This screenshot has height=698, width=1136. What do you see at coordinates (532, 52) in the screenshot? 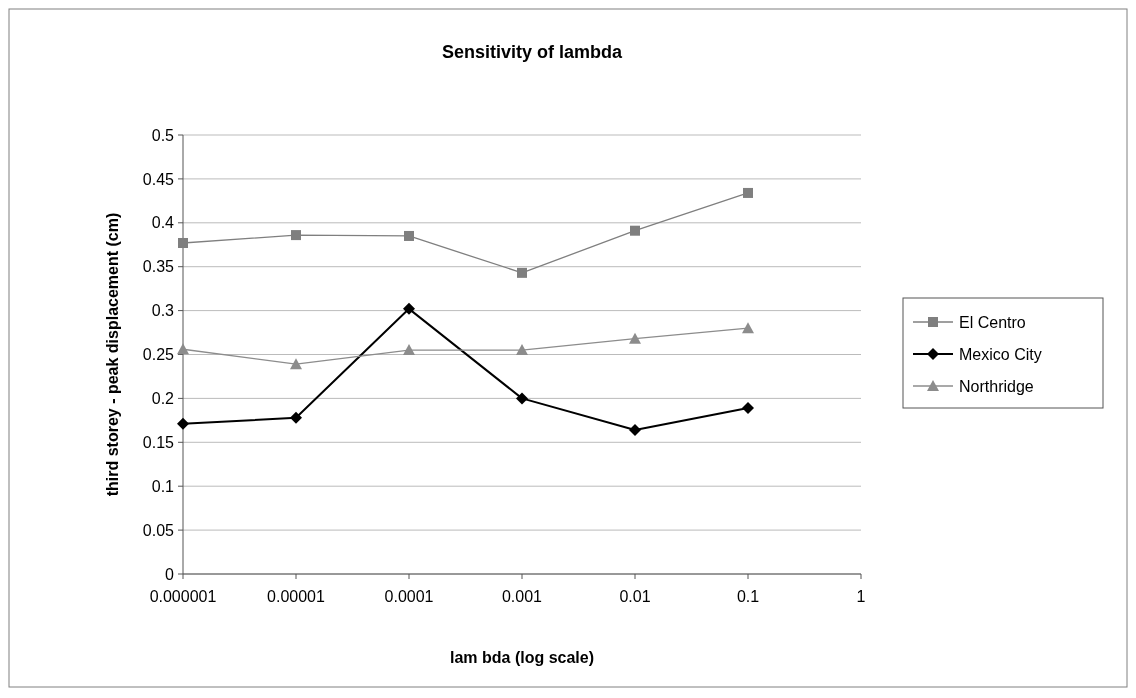
I see `chart-title: Sensitivity of lambda` at bounding box center [532, 52].